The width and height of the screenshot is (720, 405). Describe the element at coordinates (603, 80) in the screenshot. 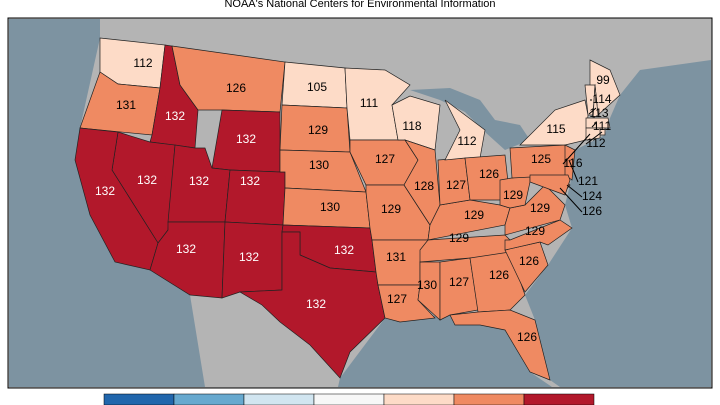

I see `state-value: 99` at that location.